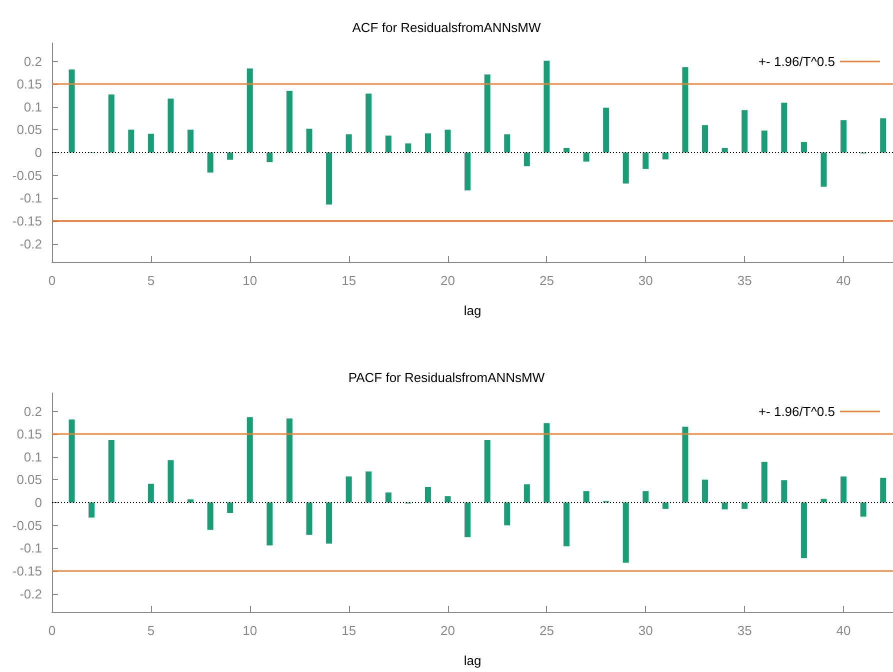 Image resolution: width=893 pixels, height=672 pixels. I want to click on y-tick-label: -0.1, so click(31, 548).